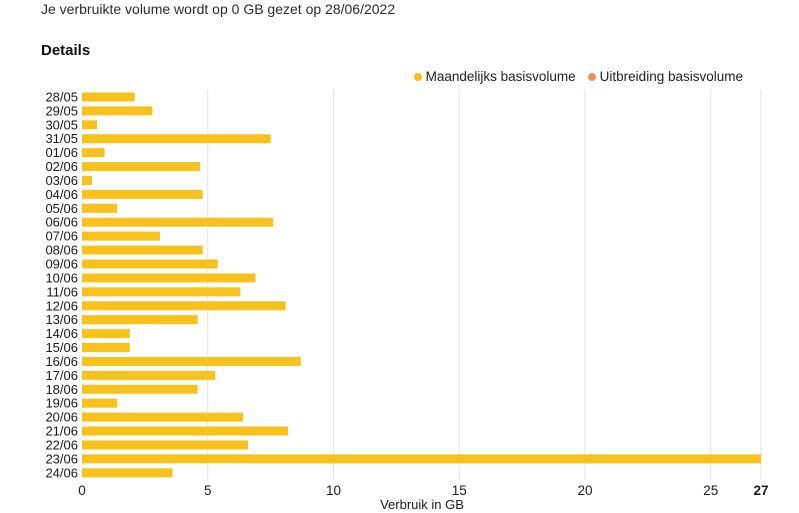  I want to click on y-tick-label: 13/06, so click(61, 319).